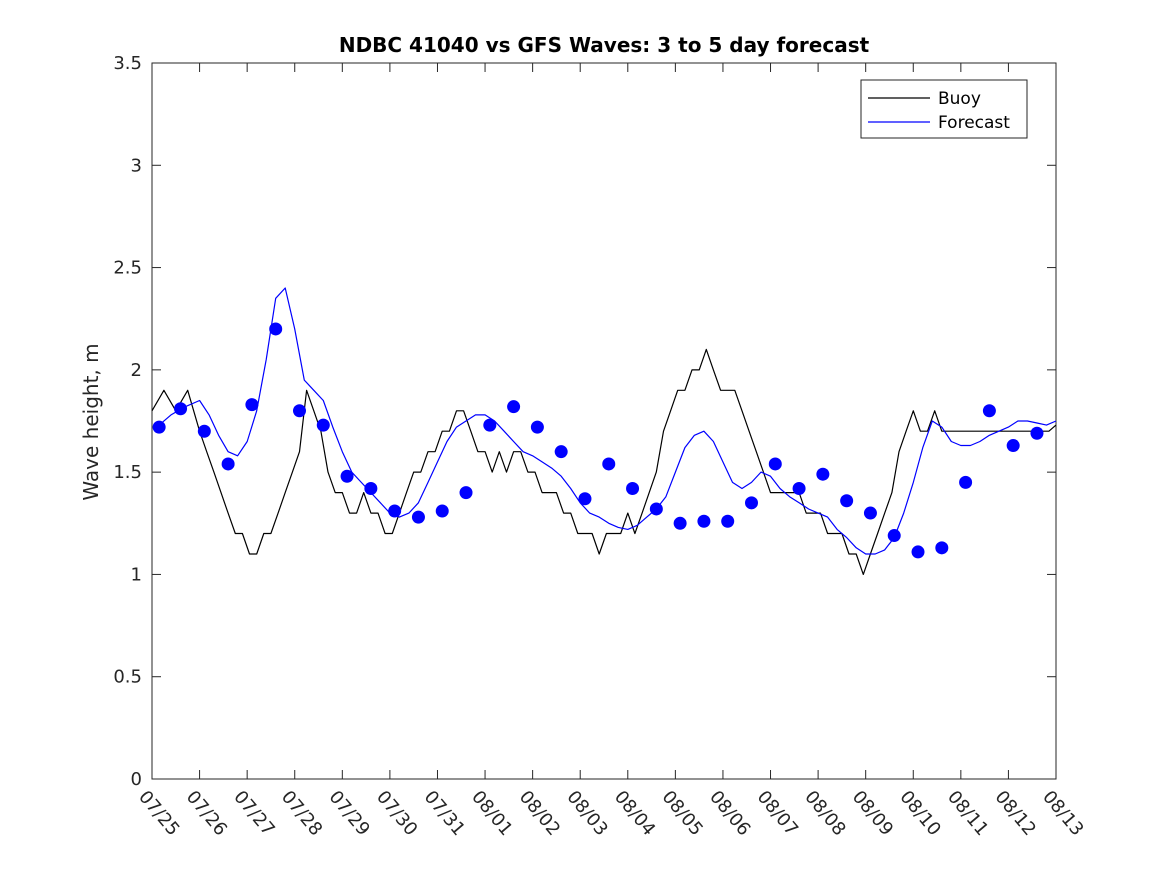 The height and width of the screenshot is (875, 1167). Describe the element at coordinates (136, 370) in the screenshot. I see `y-tick-label: 2` at that location.